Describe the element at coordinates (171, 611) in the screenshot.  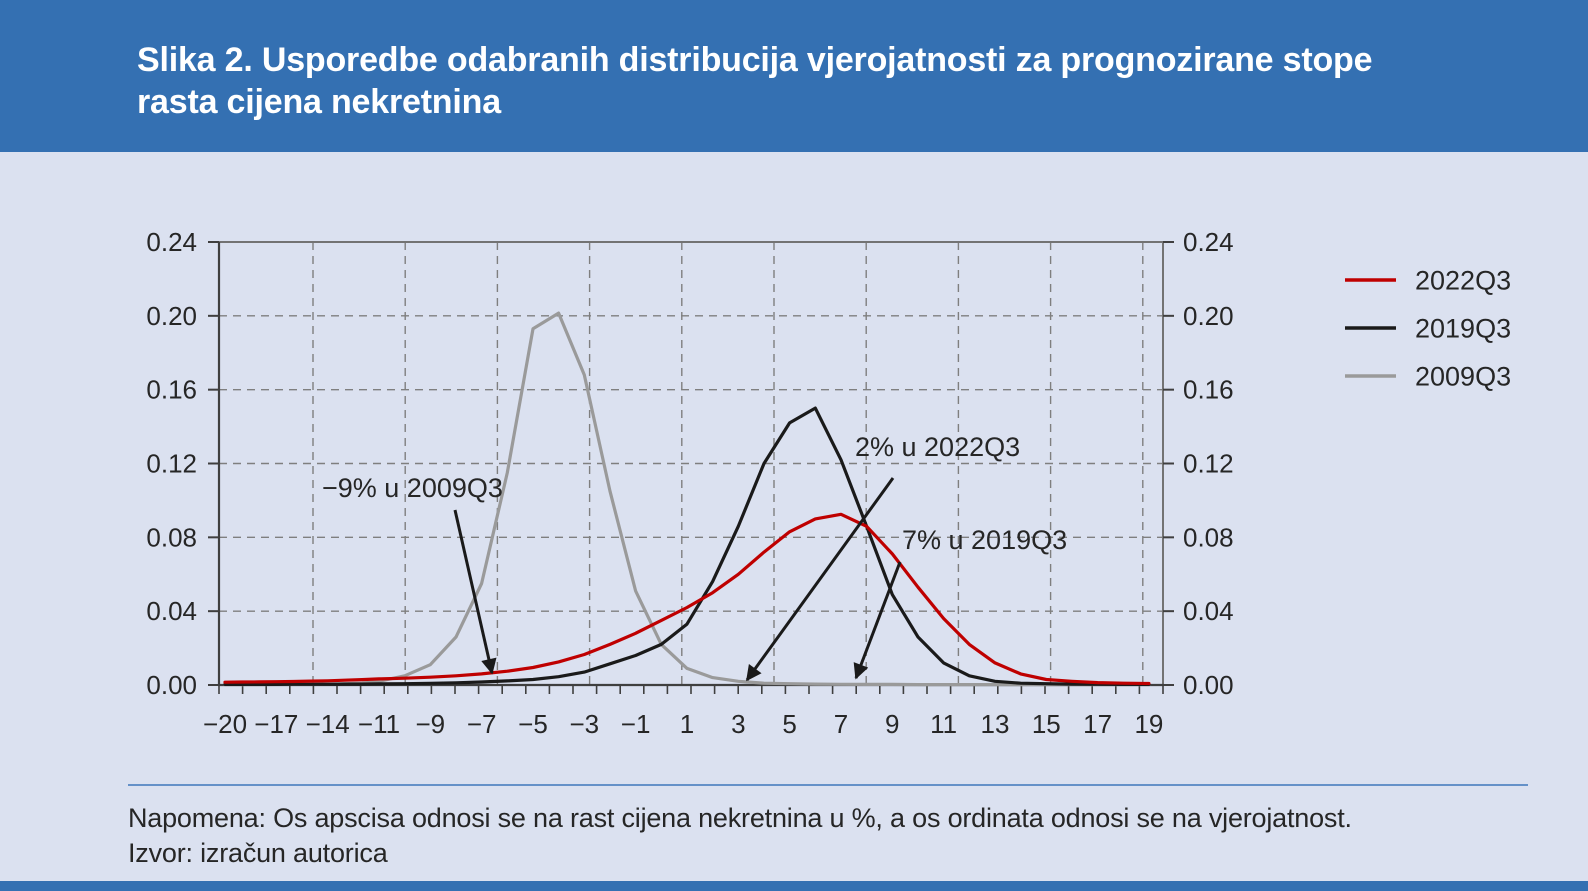
I see `y-tick-label-left: 0.04` at that location.